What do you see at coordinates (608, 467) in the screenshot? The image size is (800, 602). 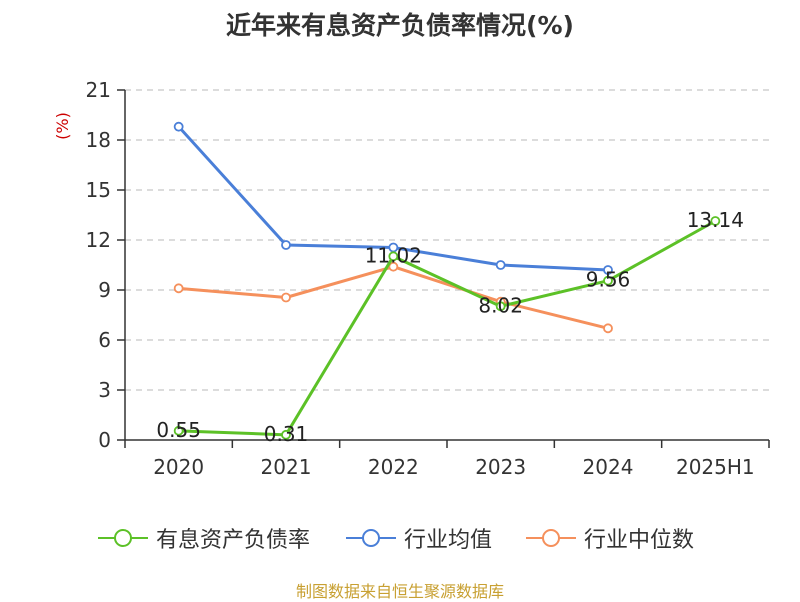 I see `x-tick-label: 2024` at bounding box center [608, 467].